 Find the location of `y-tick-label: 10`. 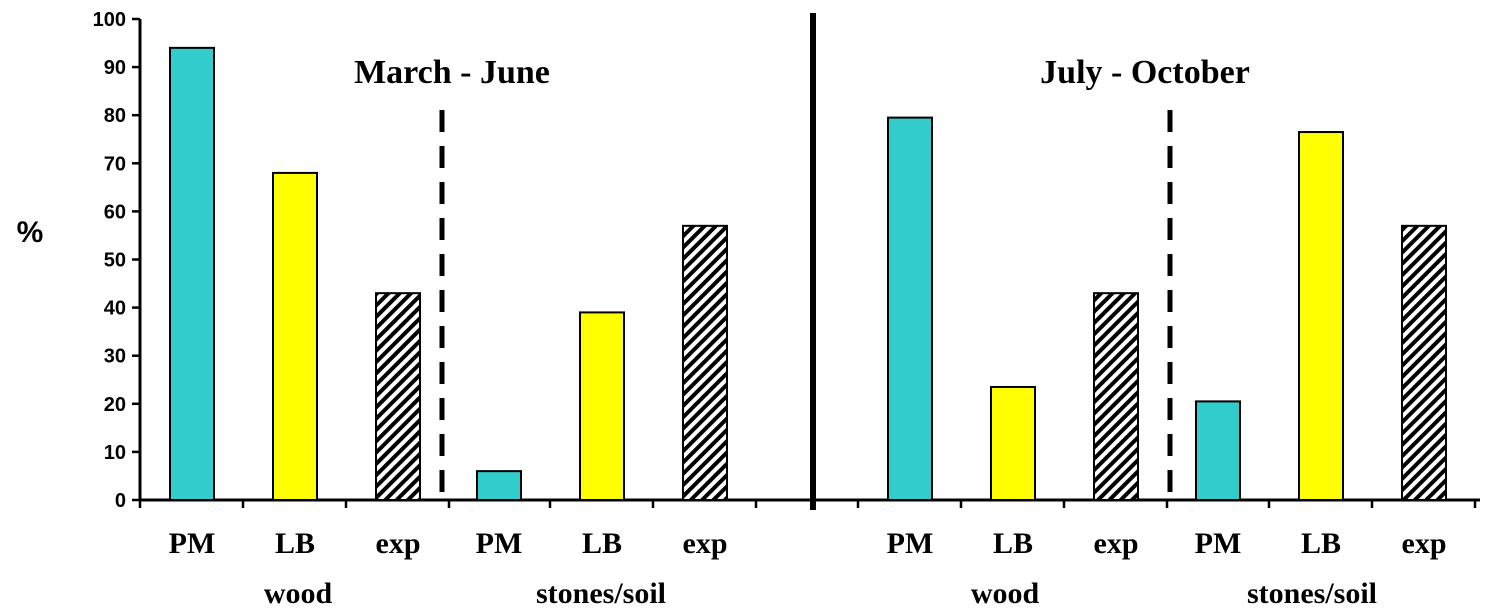

y-tick-label: 10 is located at coordinates (115, 453).